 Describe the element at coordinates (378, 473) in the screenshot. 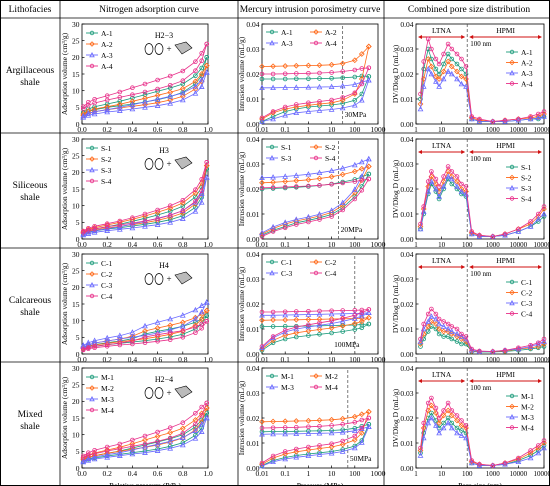

I see `x-tick-label: 1000` at that location.